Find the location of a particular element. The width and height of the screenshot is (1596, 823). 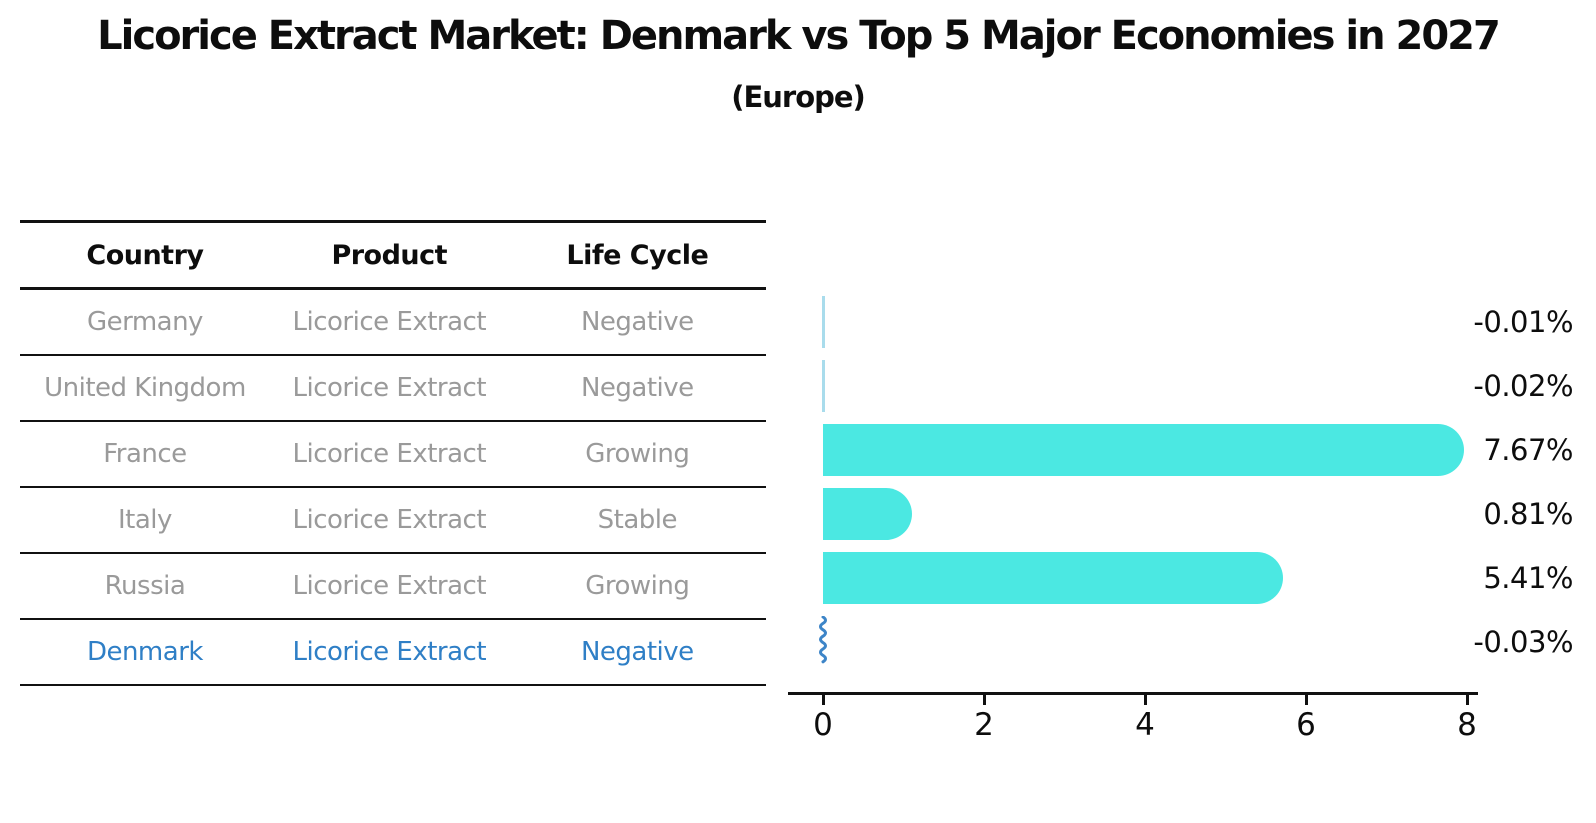

table-row: Russia Licorice Extract Growing is located at coordinates (393, 586).